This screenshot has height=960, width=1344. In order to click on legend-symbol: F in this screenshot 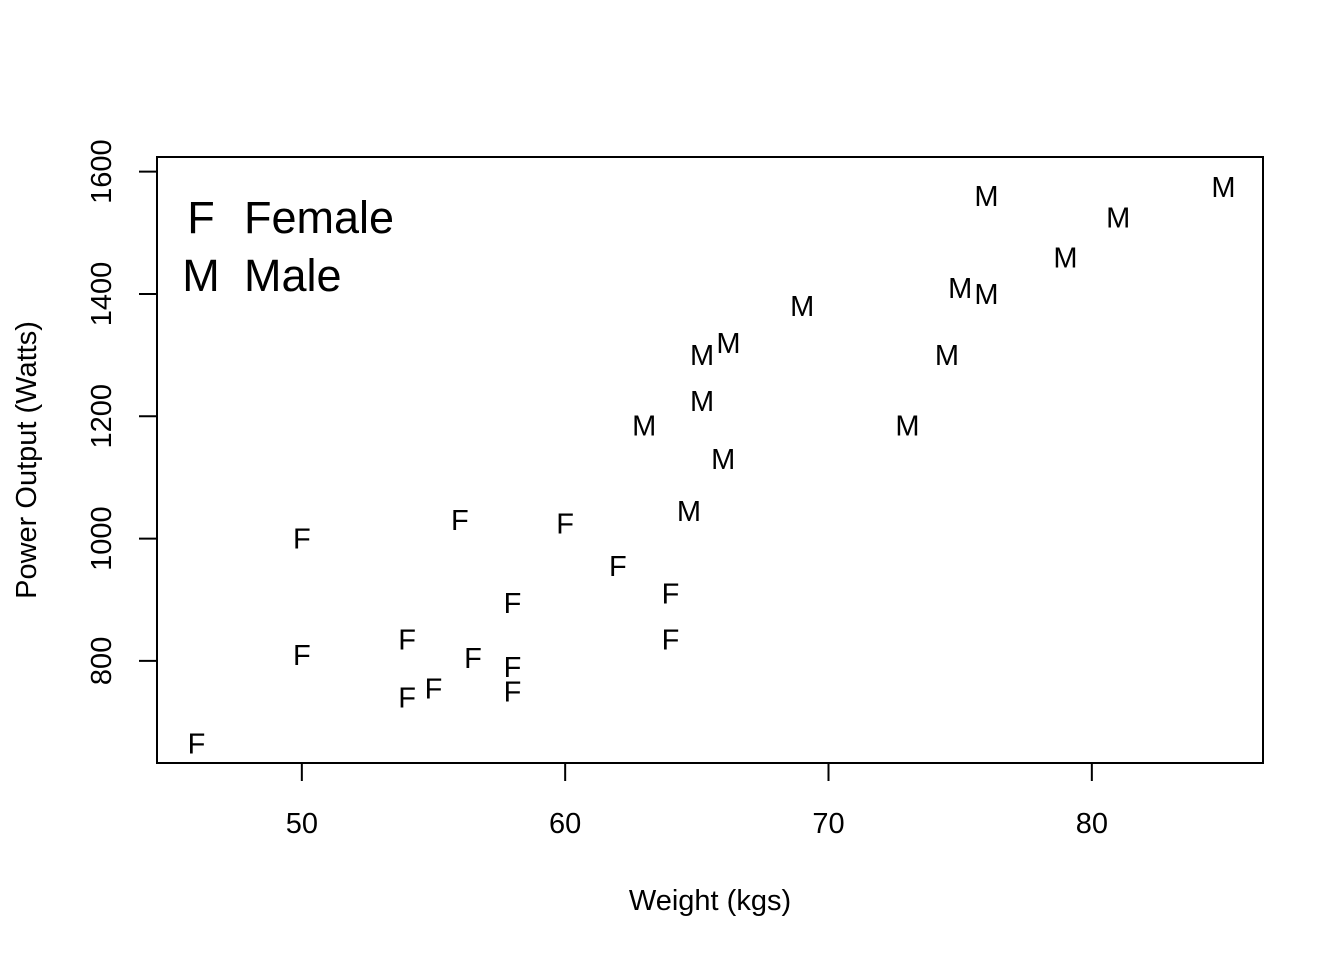, I will do `click(201, 217)`.